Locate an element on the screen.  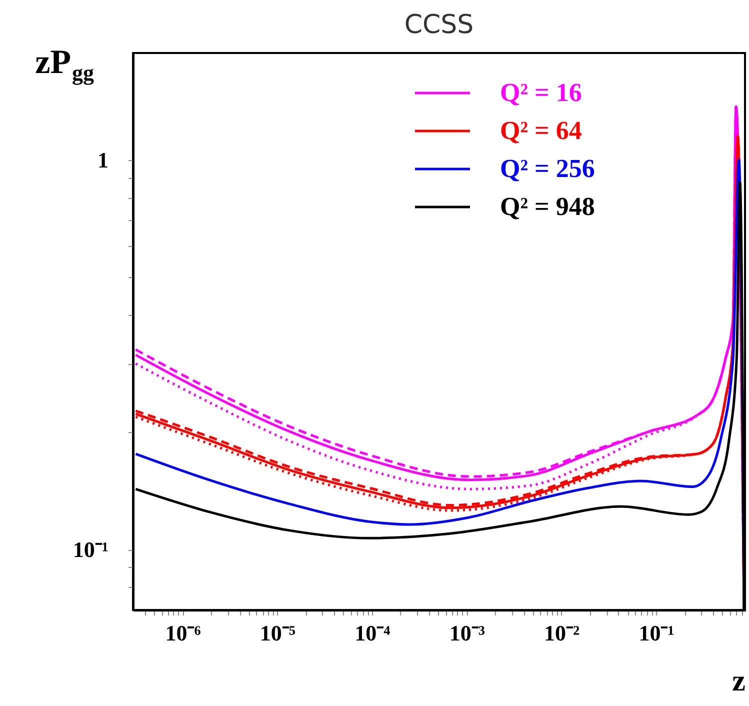
chart-title: CCSS is located at coordinates (439, 25).